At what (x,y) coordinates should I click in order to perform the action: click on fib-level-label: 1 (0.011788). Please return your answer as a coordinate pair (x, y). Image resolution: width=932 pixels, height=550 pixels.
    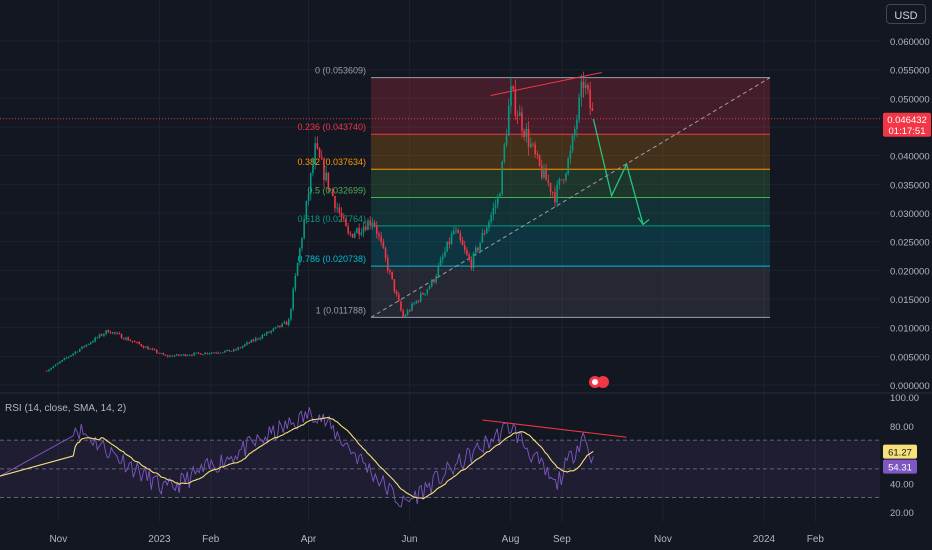
    Looking at the image, I should click on (341, 310).